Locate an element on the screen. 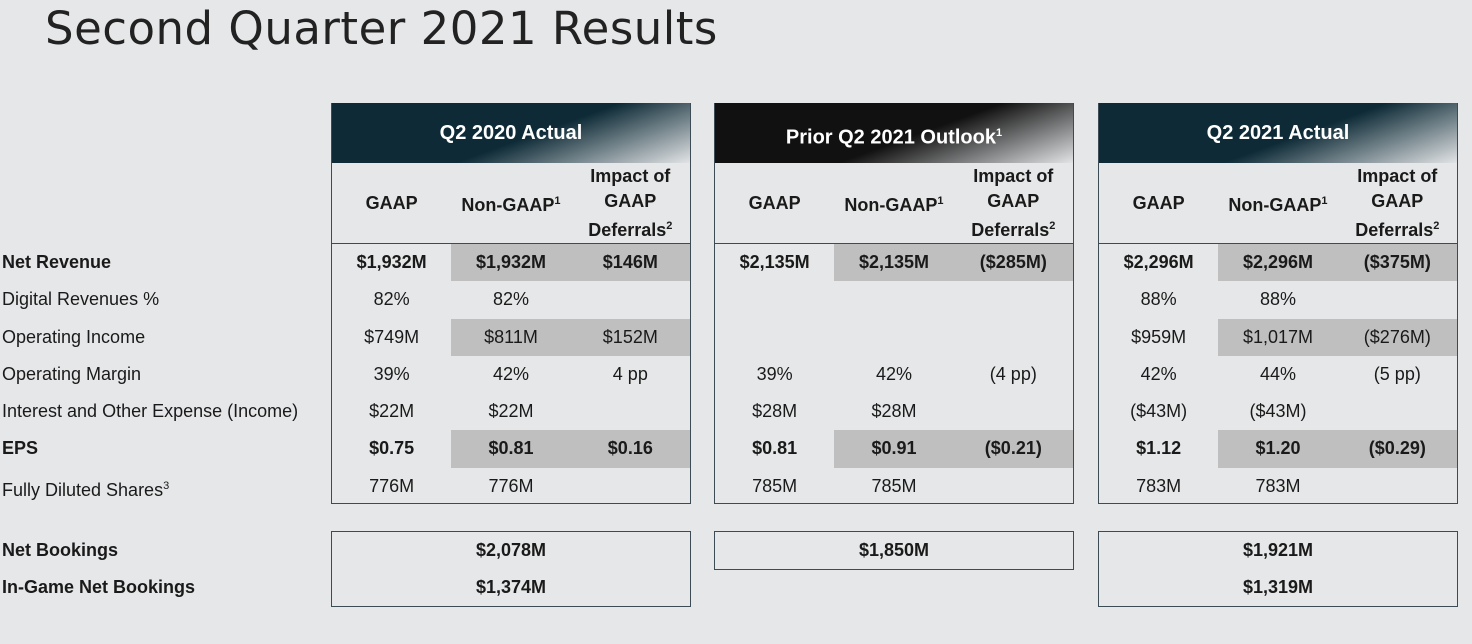  row-label-text: Operating Income is located at coordinates (74, 336).